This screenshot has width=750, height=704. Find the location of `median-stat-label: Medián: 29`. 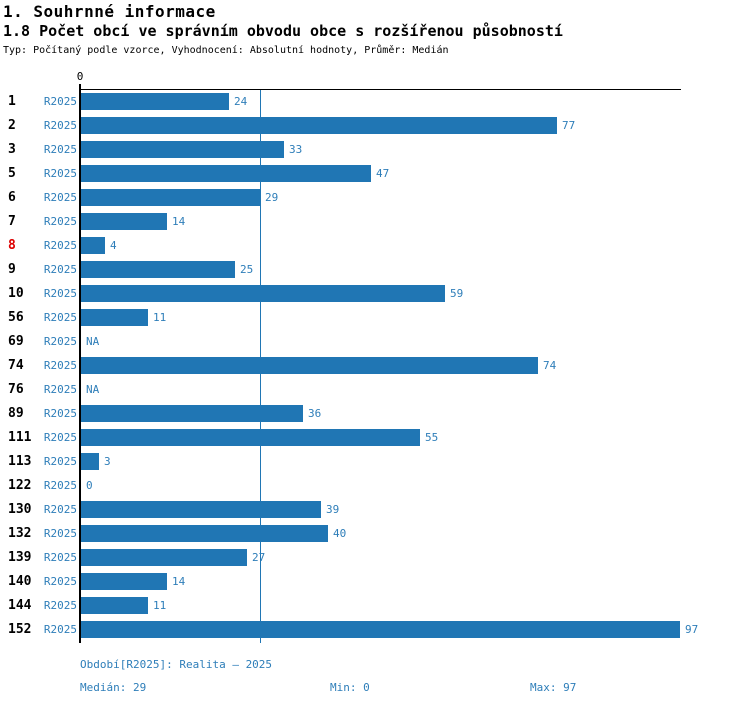

median-stat-label: Medián: 29 is located at coordinates (113, 687).